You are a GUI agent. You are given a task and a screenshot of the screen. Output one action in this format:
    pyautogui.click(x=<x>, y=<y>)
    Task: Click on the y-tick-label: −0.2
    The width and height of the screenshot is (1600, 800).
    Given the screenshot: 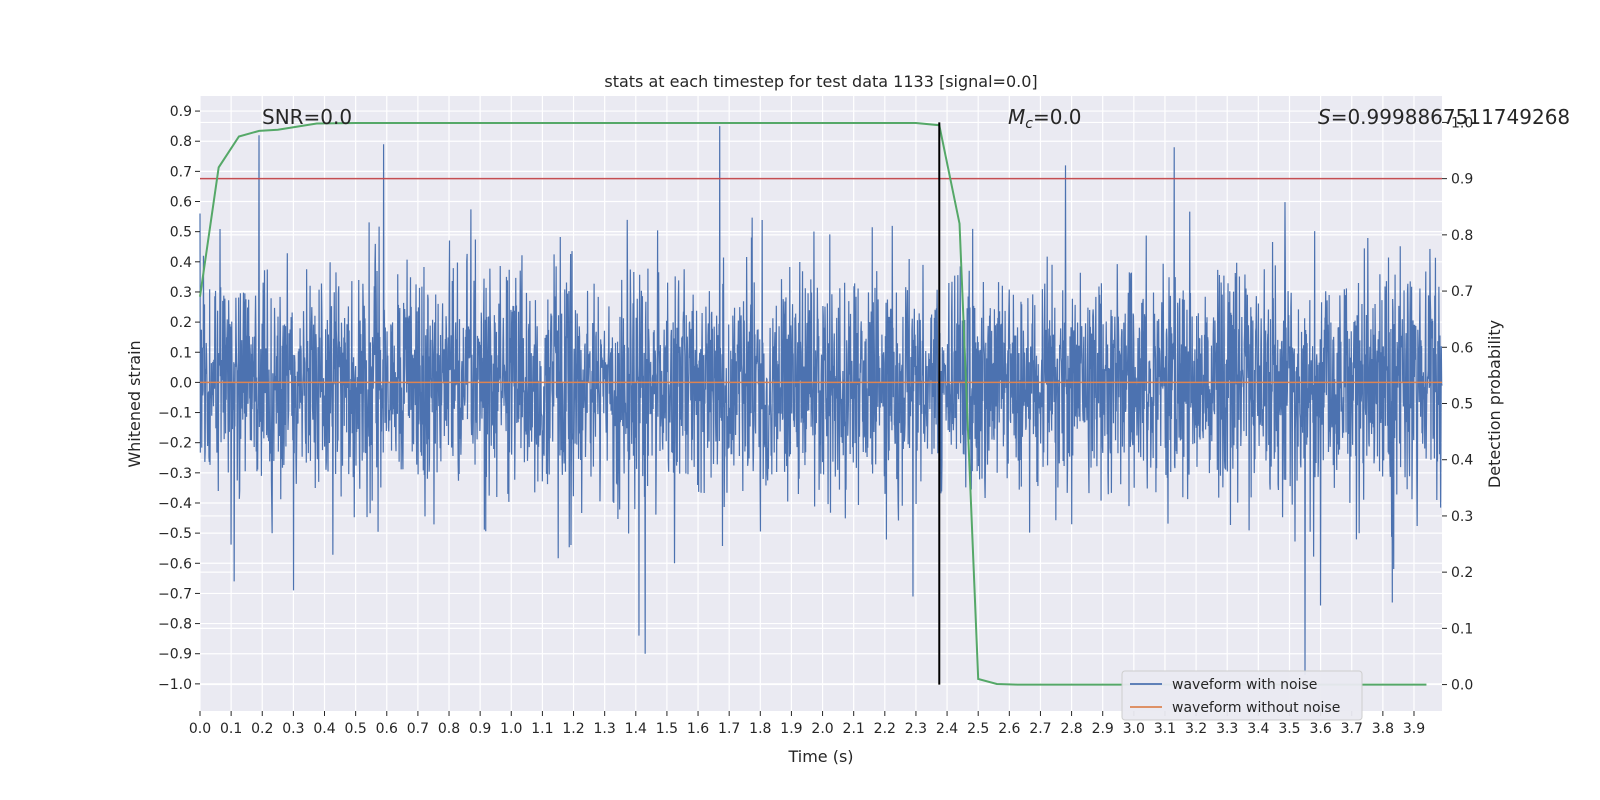 What is the action you would take?
    pyautogui.click(x=175, y=444)
    